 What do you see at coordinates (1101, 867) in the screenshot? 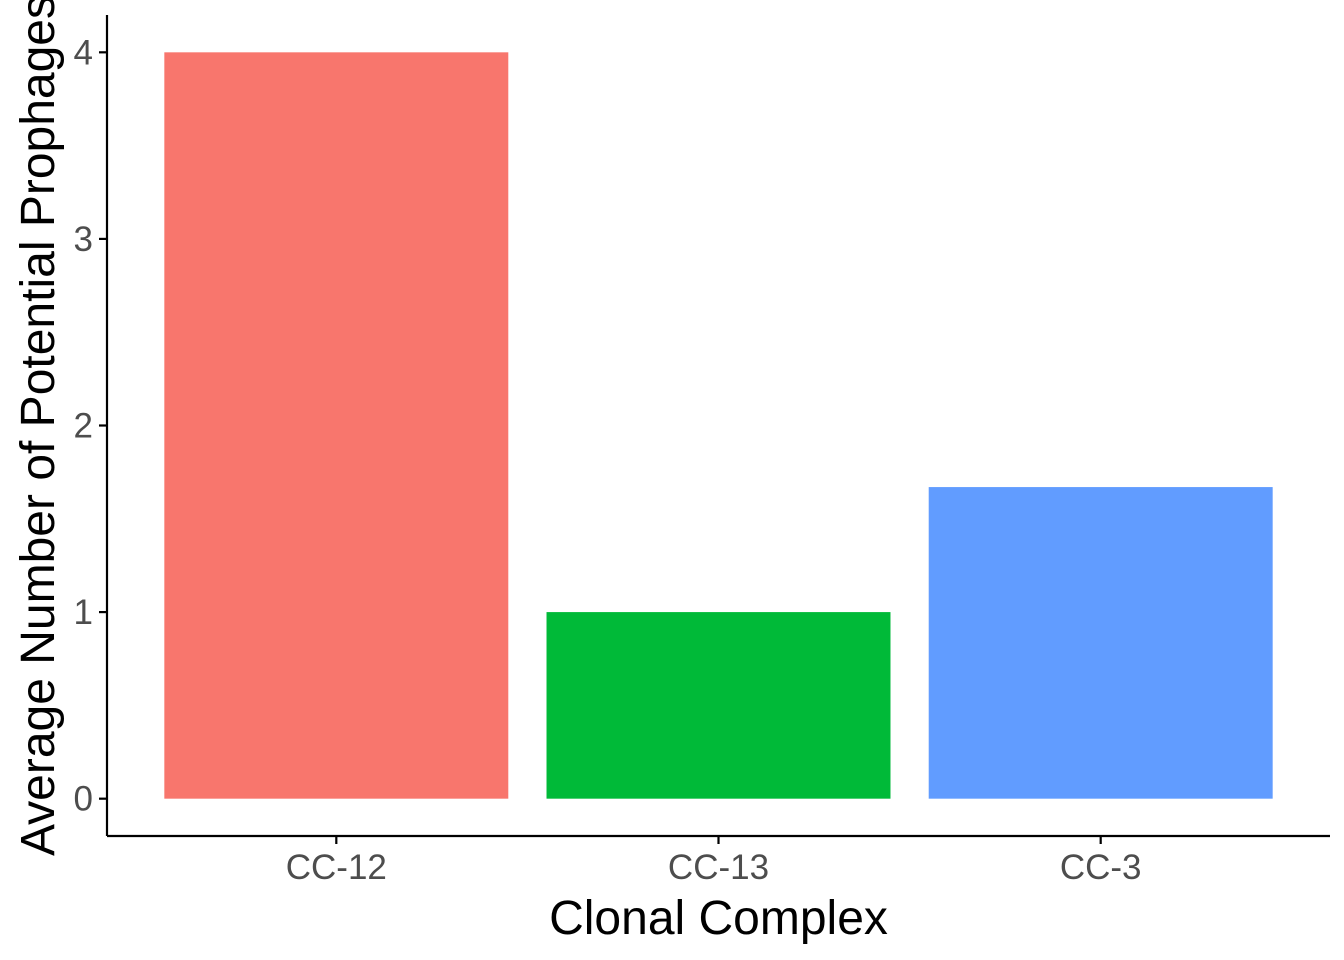
I see `x-tick-label: CC-3` at bounding box center [1101, 867].